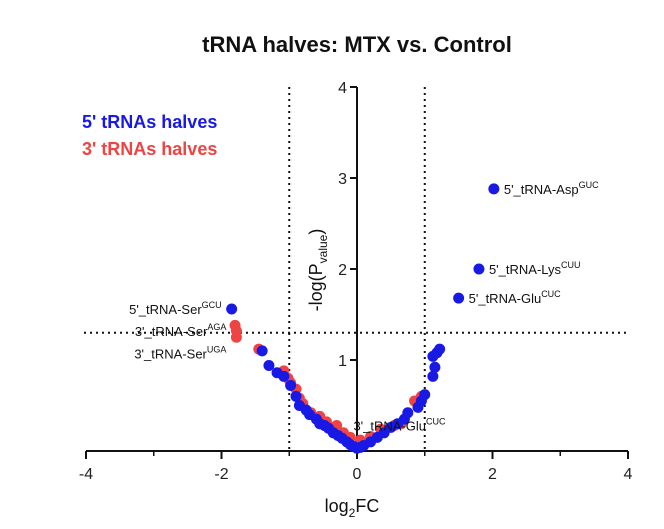 This screenshot has width=664, height=529. I want to click on point-annotation: 5'_tRNA-AspGUC, so click(551, 188).